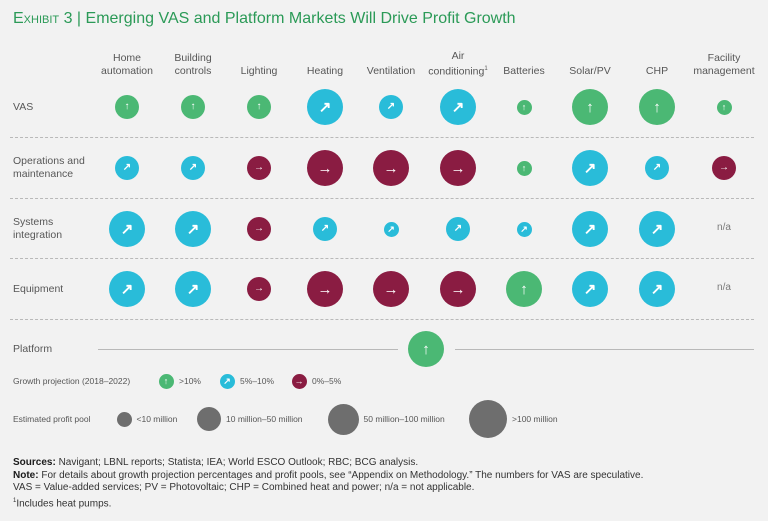 The width and height of the screenshot is (768, 521). Describe the element at coordinates (157, 419) in the screenshot. I see `legend-pool-label: <10 million` at that location.